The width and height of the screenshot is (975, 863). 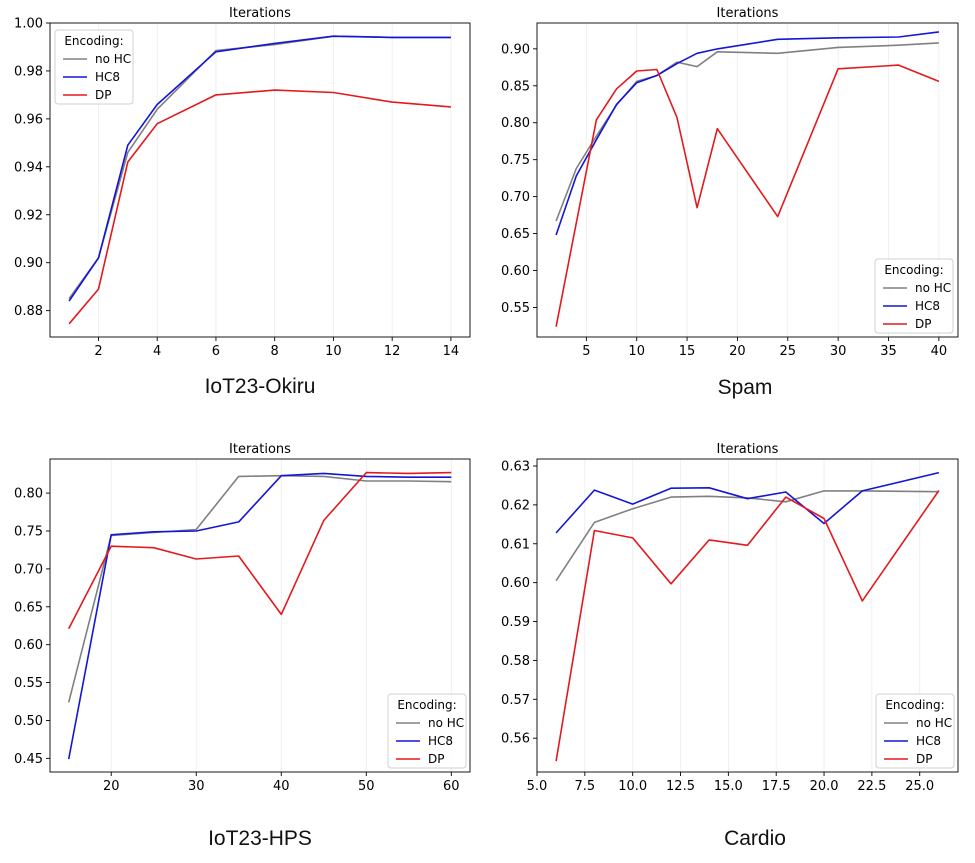 I want to click on x-tick-label: 12.5, so click(x=680, y=786).